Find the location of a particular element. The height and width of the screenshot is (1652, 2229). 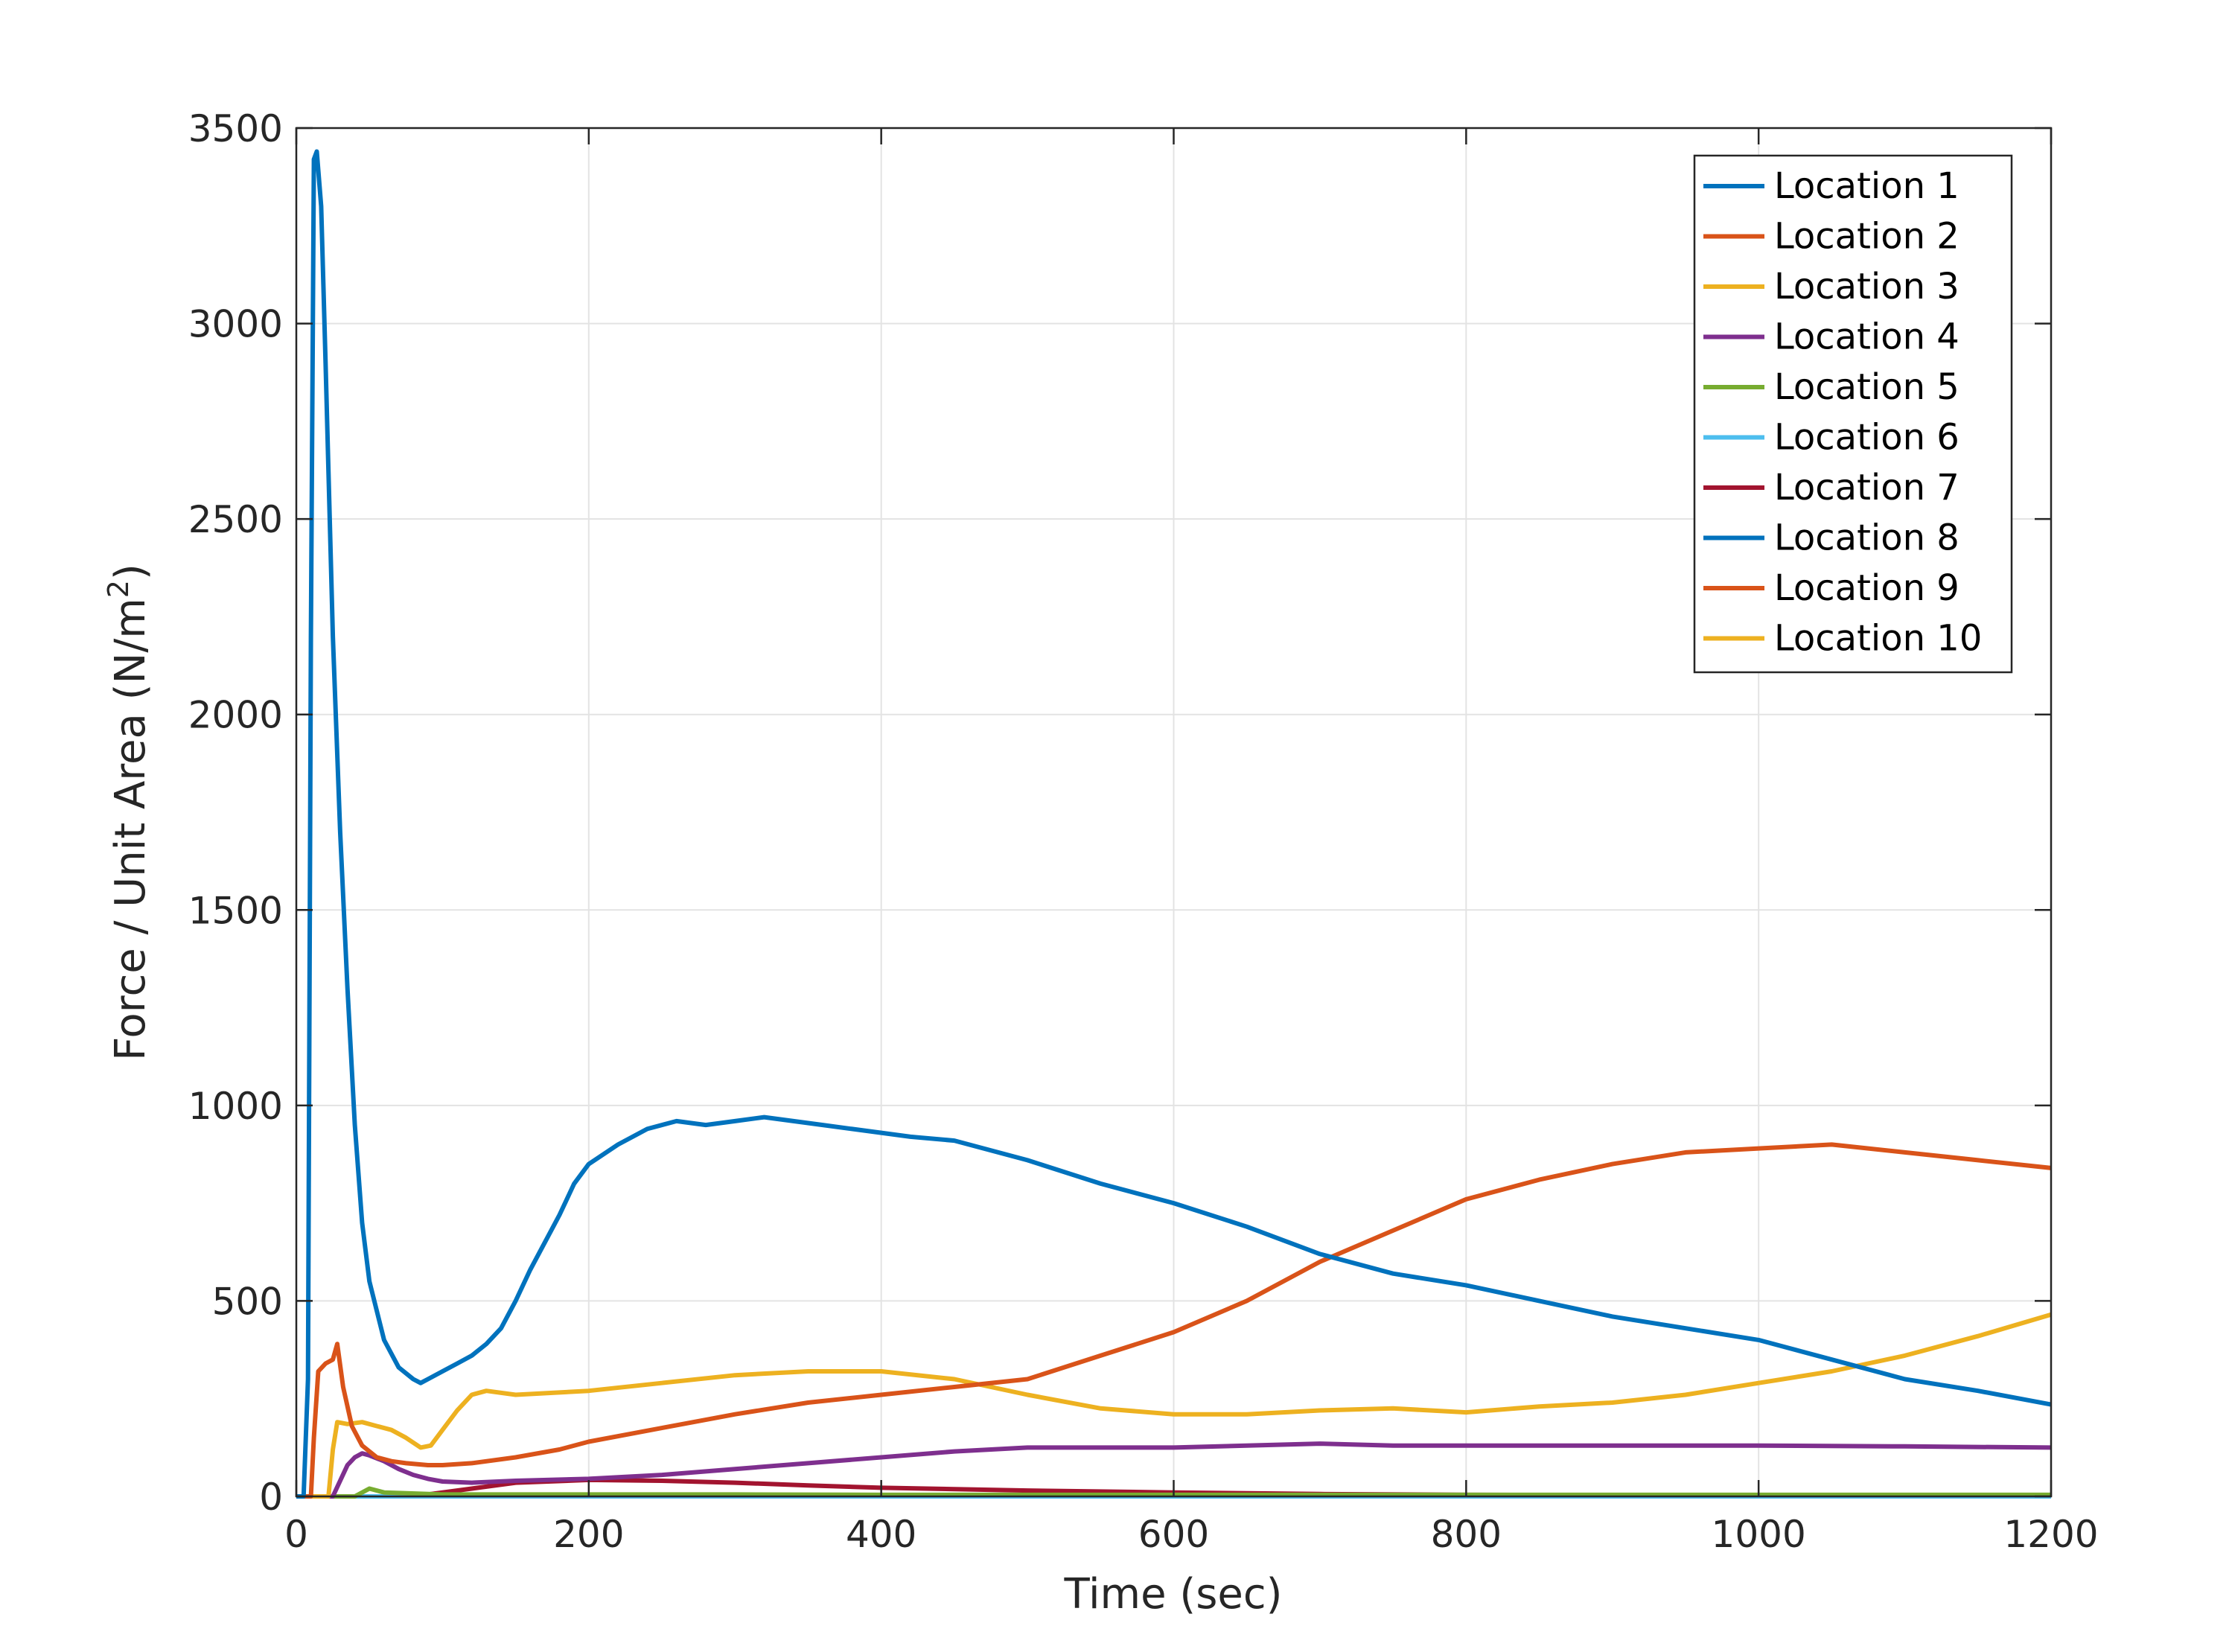

x-axis-label: Time (sec) is located at coordinates (1173, 1594).